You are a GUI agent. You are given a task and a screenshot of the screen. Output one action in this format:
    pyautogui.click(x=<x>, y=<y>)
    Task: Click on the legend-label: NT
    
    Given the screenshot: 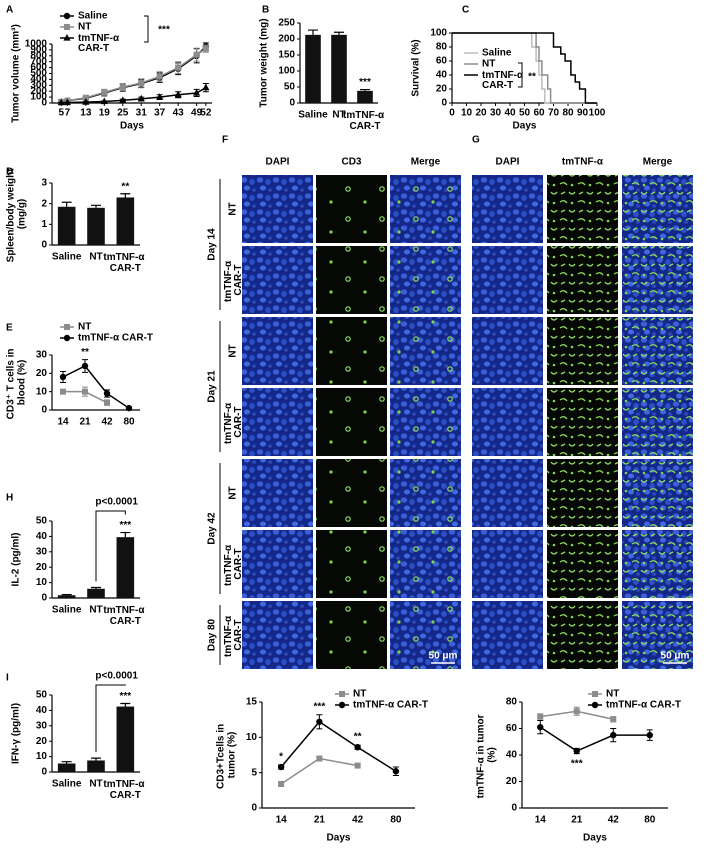 What is the action you would take?
    pyautogui.click(x=612, y=694)
    